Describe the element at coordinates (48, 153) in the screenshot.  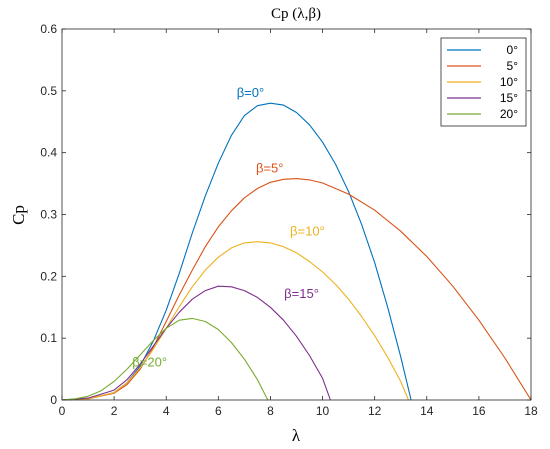
I see `y-tick-label: 0.4` at that location.